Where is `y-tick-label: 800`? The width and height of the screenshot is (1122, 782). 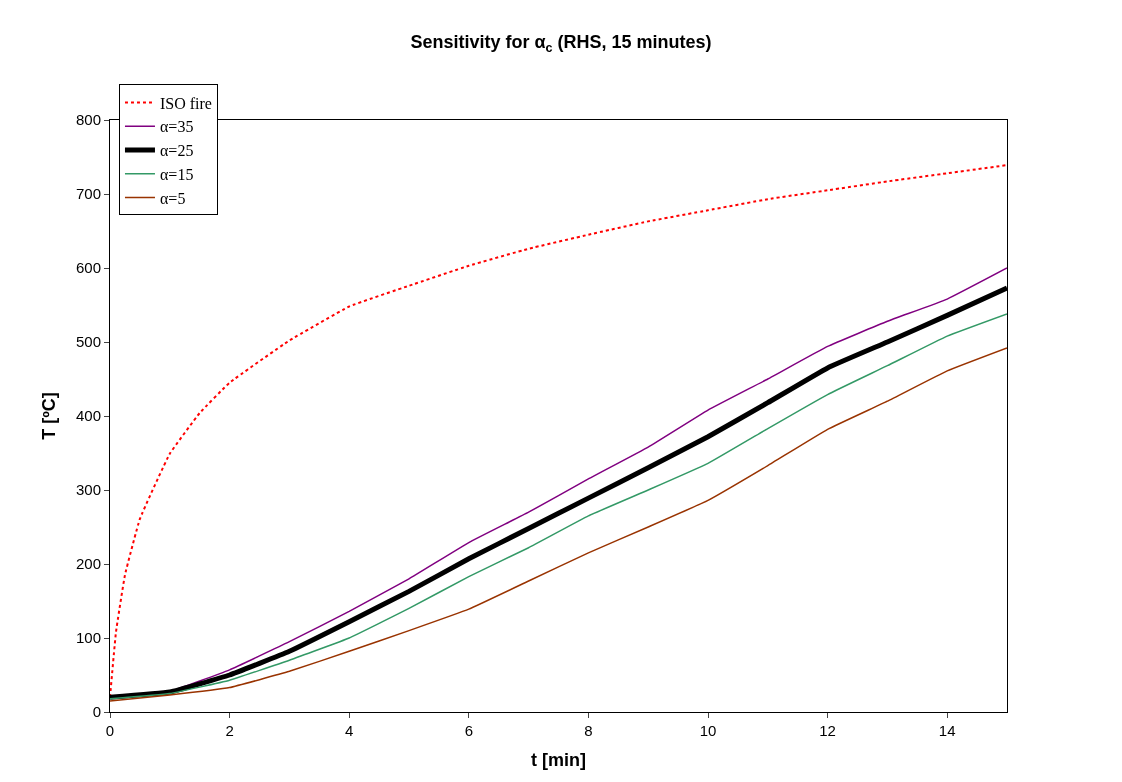 y-tick-label: 800 is located at coordinates (88, 120).